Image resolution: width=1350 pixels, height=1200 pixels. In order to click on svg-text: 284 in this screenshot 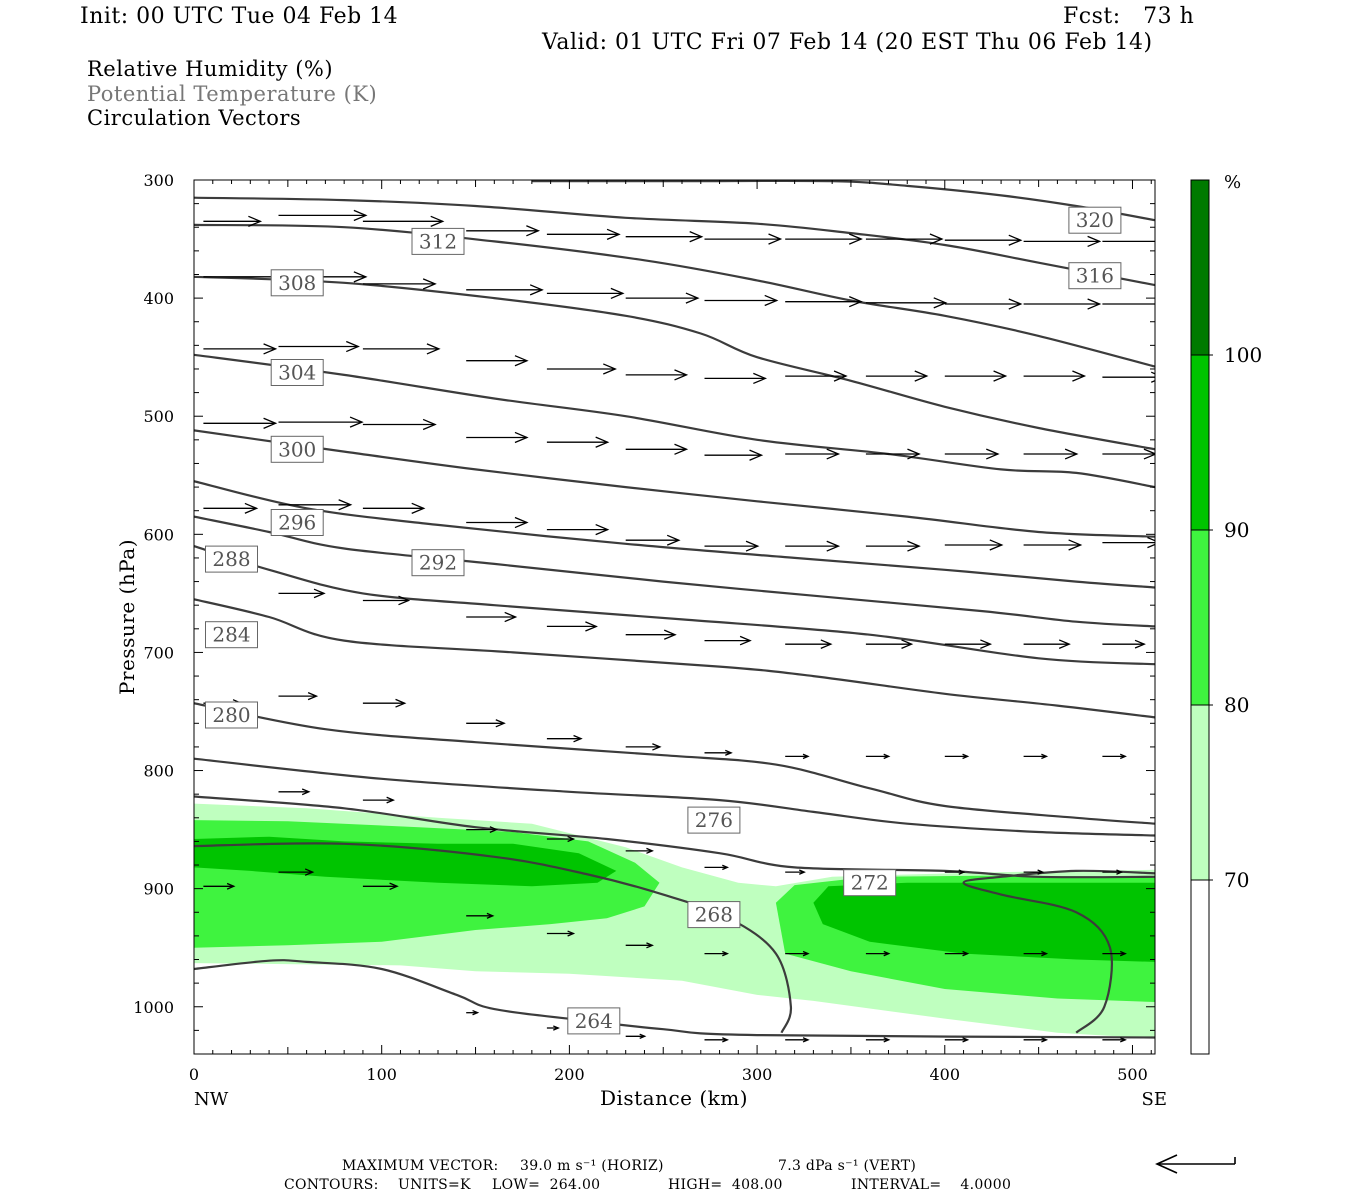, I will do `click(231, 635)`.